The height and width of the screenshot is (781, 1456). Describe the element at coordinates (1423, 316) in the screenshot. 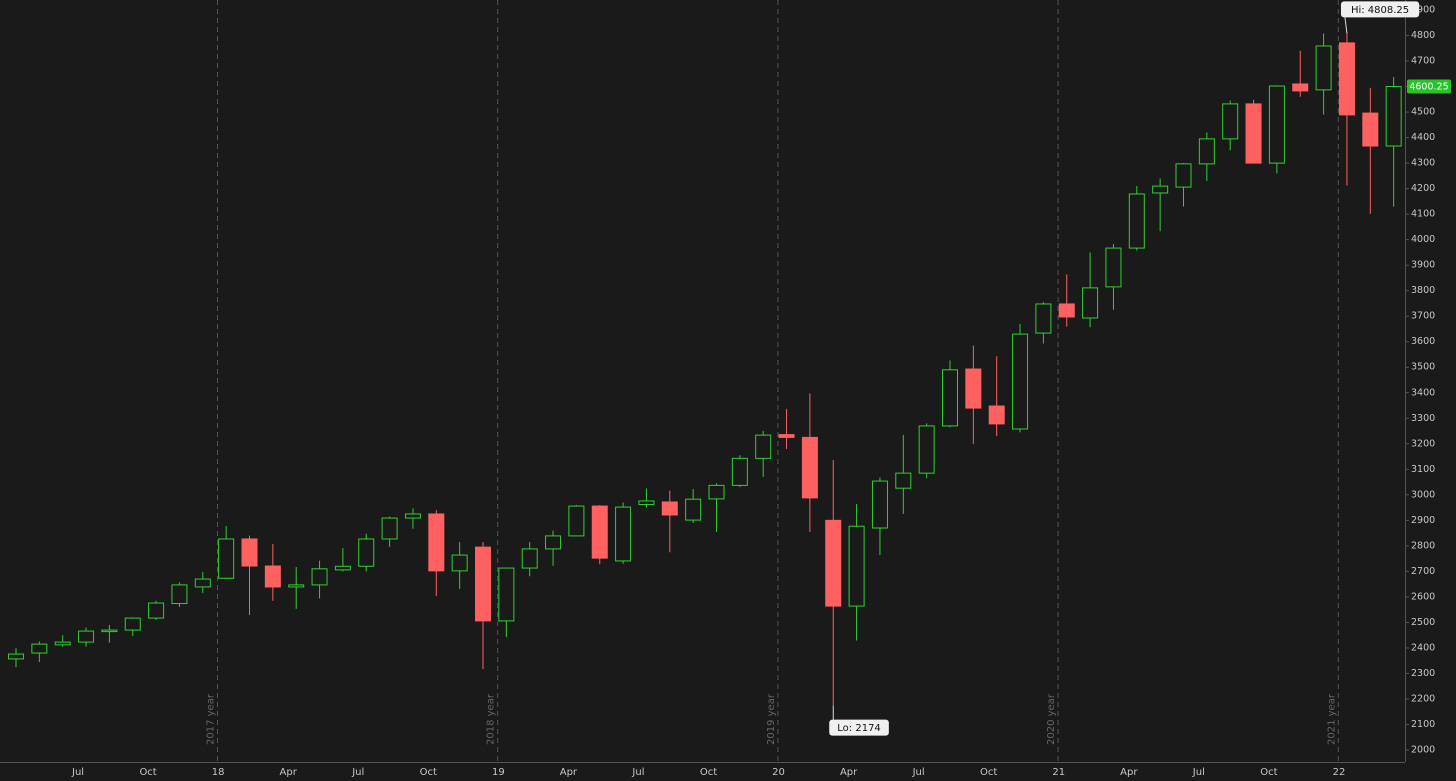

I see `y-tick-label: 3700` at that location.